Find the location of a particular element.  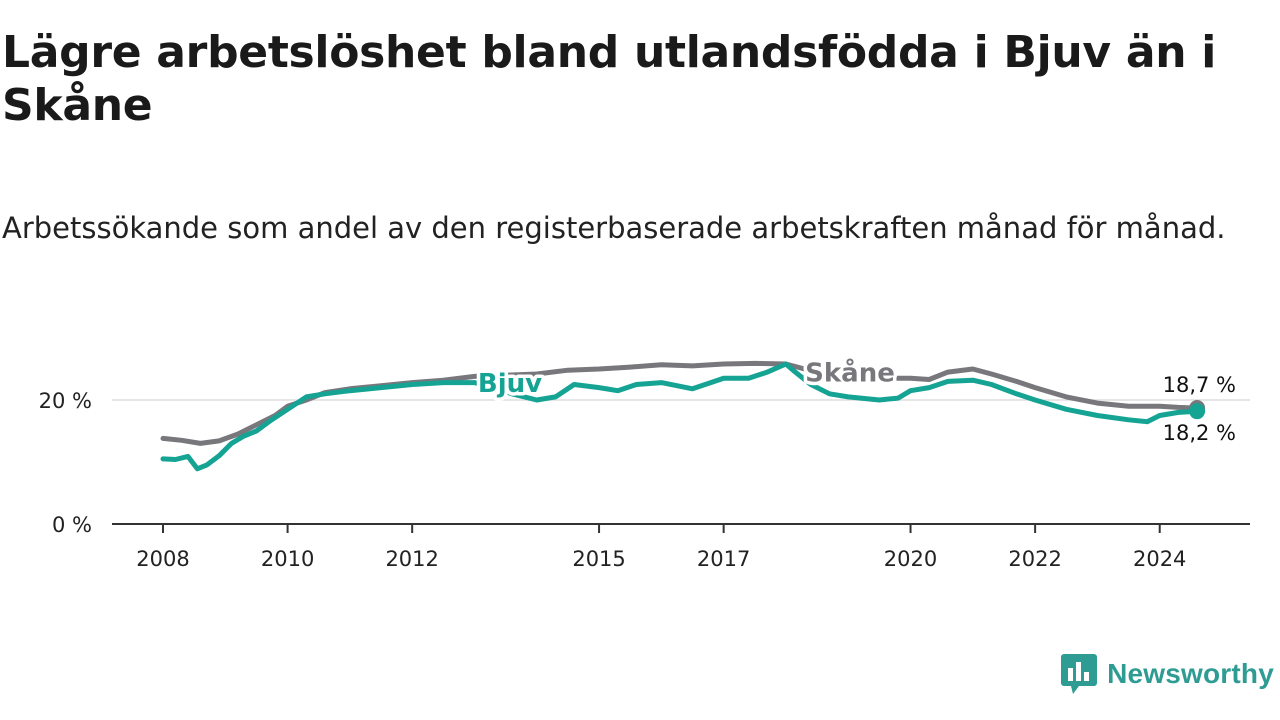

series-lines is located at coordinates (680, 416).